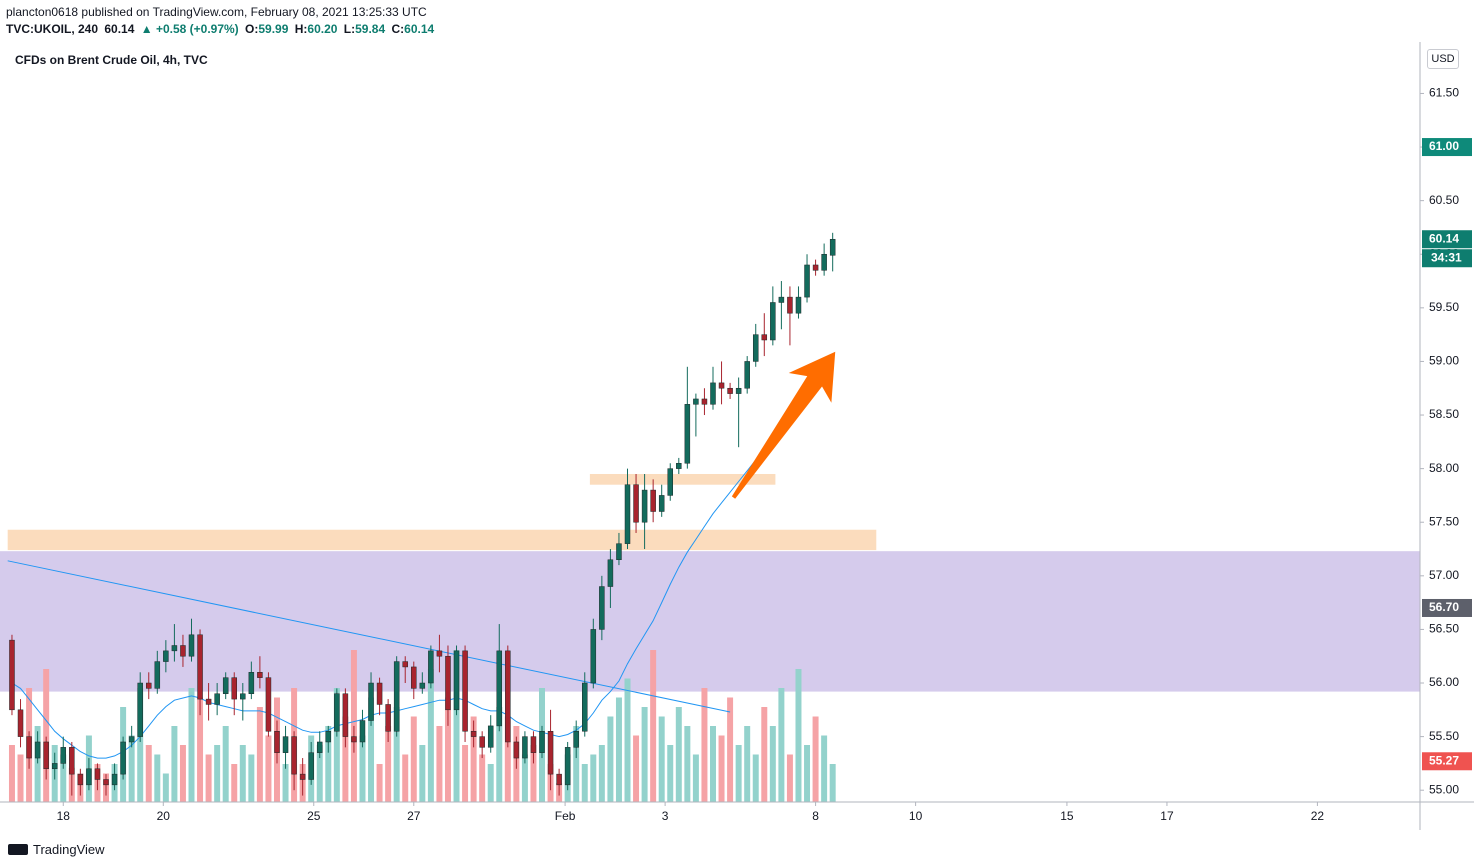 The image size is (1474, 868). Describe the element at coordinates (56, 849) in the screenshot. I see `logo: TradingView` at that location.